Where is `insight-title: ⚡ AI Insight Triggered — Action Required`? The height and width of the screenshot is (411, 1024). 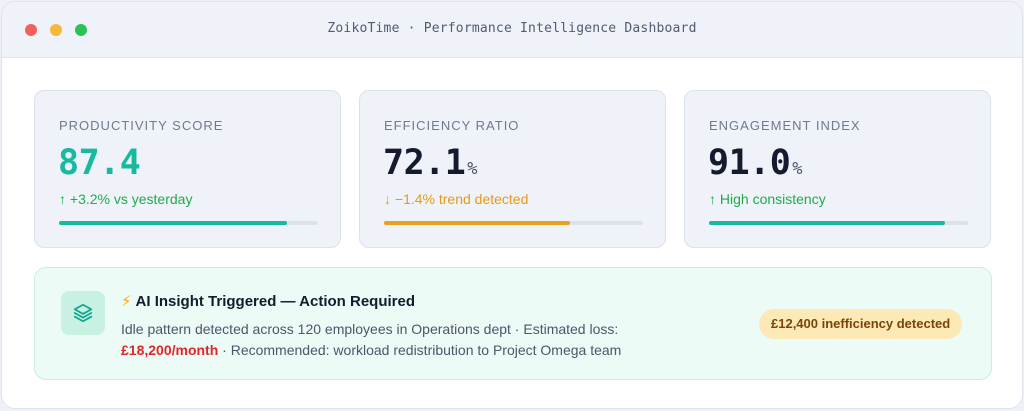 insight-title: ⚡ AI Insight Triggered — Action Required is located at coordinates (268, 301).